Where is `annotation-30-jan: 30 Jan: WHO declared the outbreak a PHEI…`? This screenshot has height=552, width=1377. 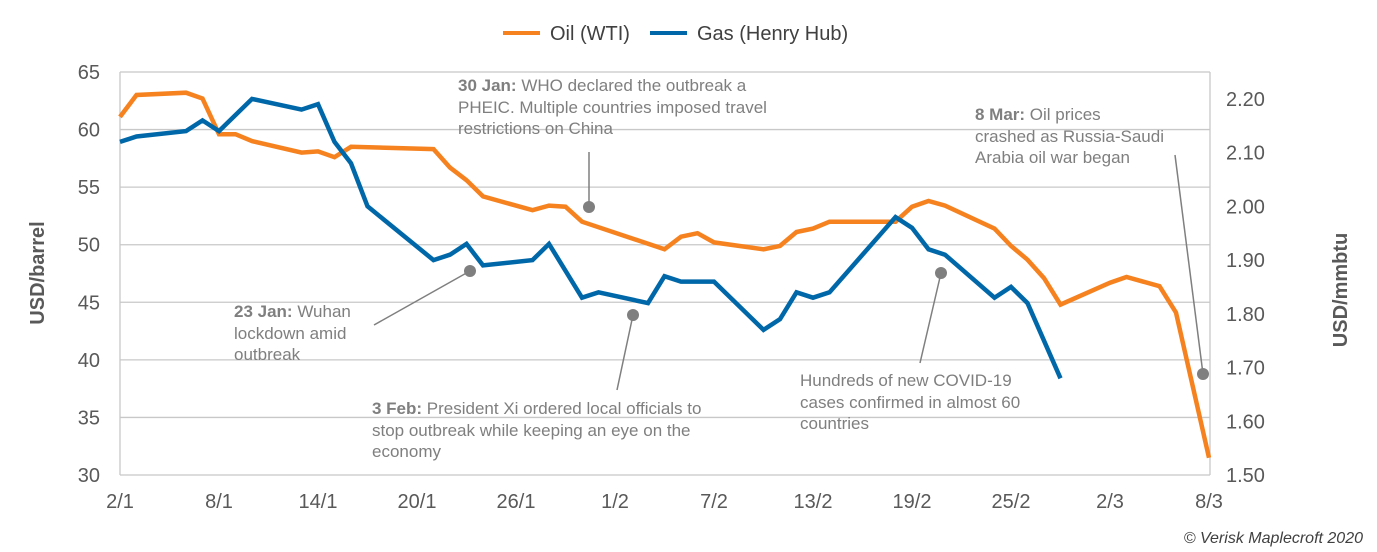 annotation-30-jan: 30 Jan: WHO declared the outbreak a PHEI… is located at coordinates (612, 107).